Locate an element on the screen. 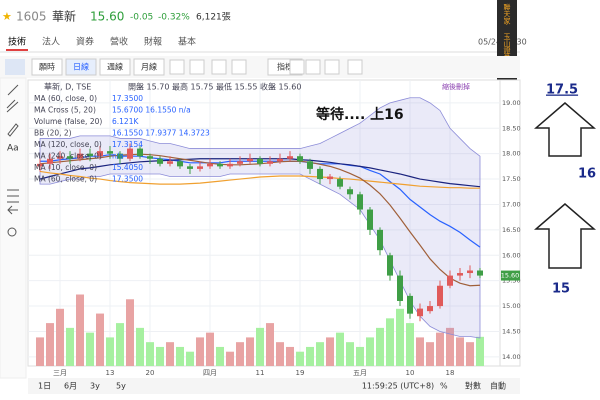  banner-text: 聯天家 is located at coordinates (507, 14).